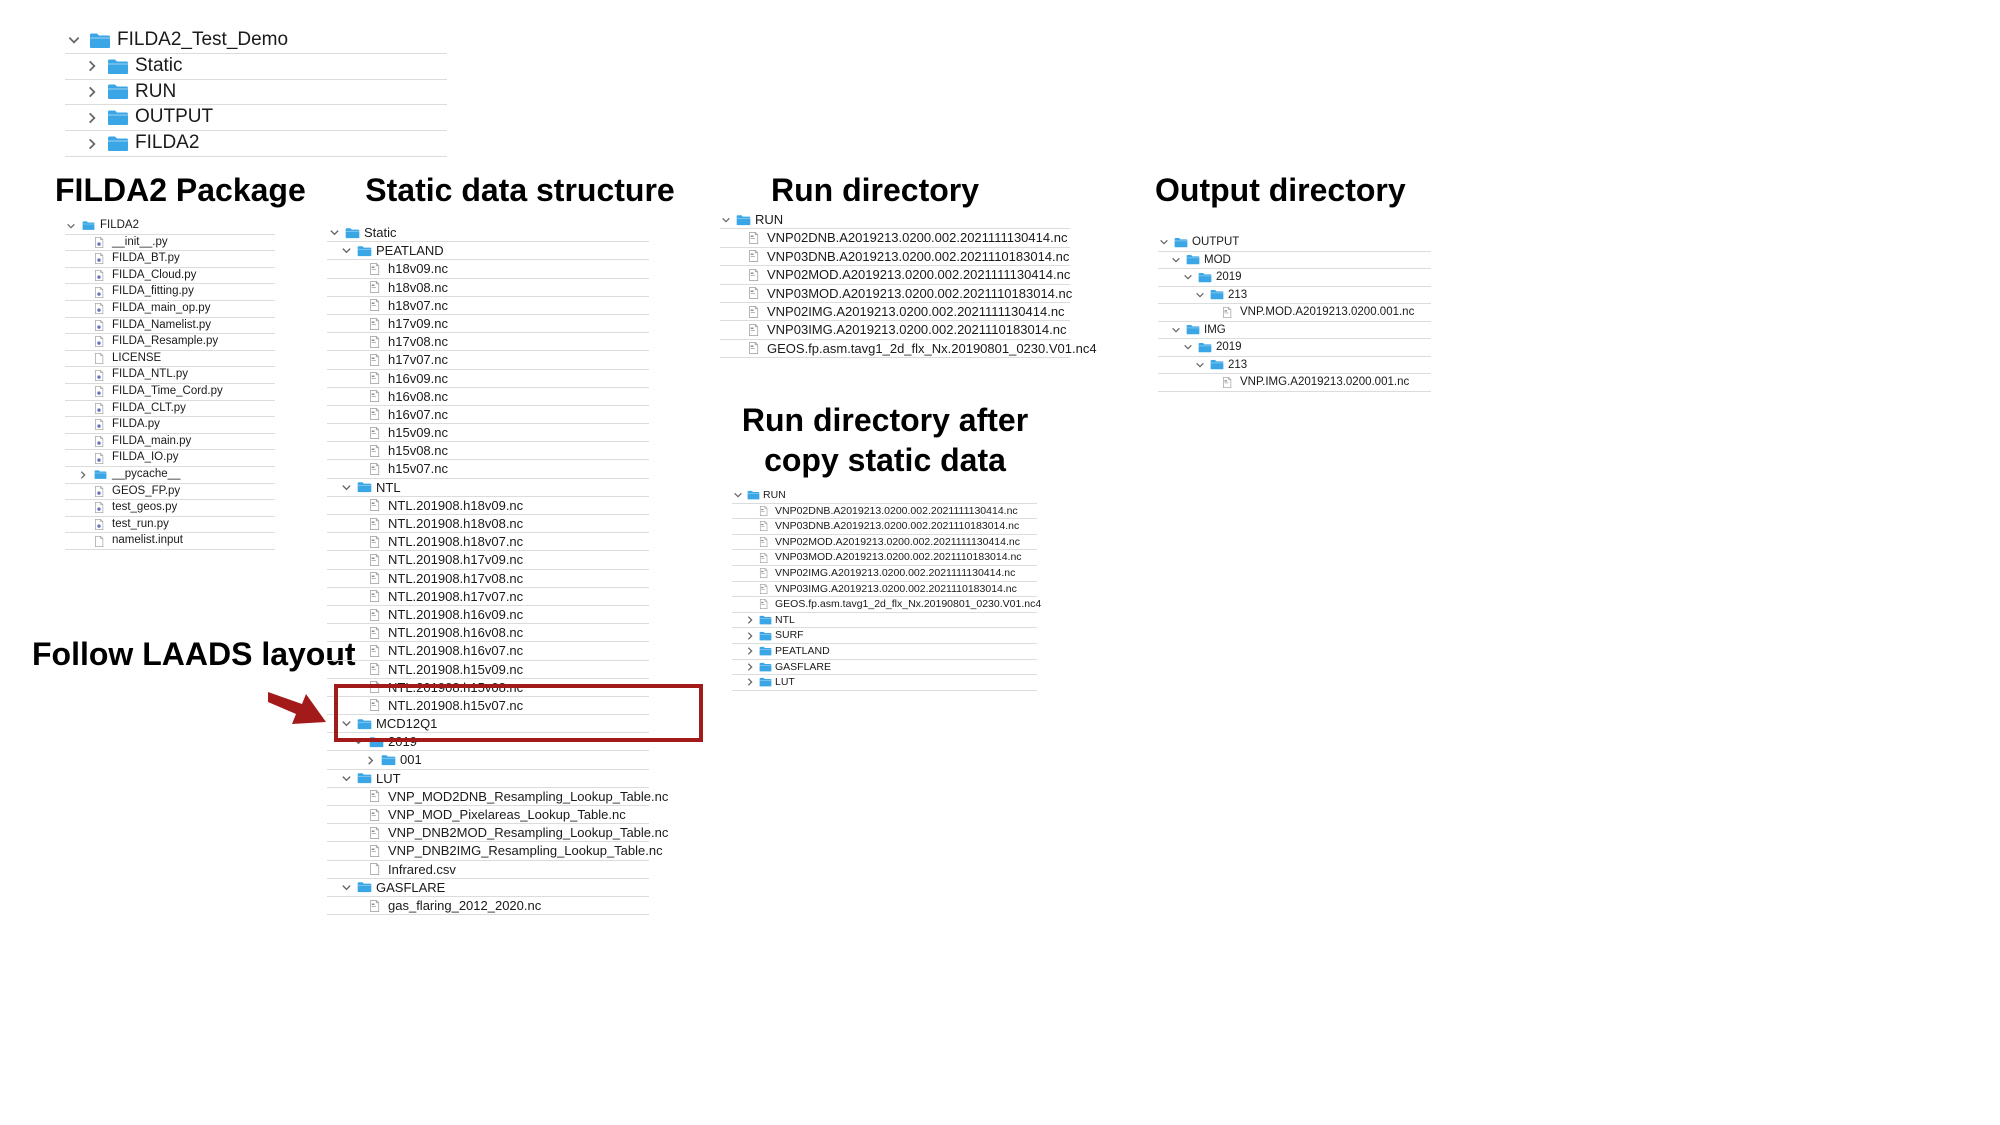 The width and height of the screenshot is (2000, 1125). What do you see at coordinates (488, 706) in the screenshot?
I see `tree-file-row: NTL.201908.h15v07.nc` at bounding box center [488, 706].